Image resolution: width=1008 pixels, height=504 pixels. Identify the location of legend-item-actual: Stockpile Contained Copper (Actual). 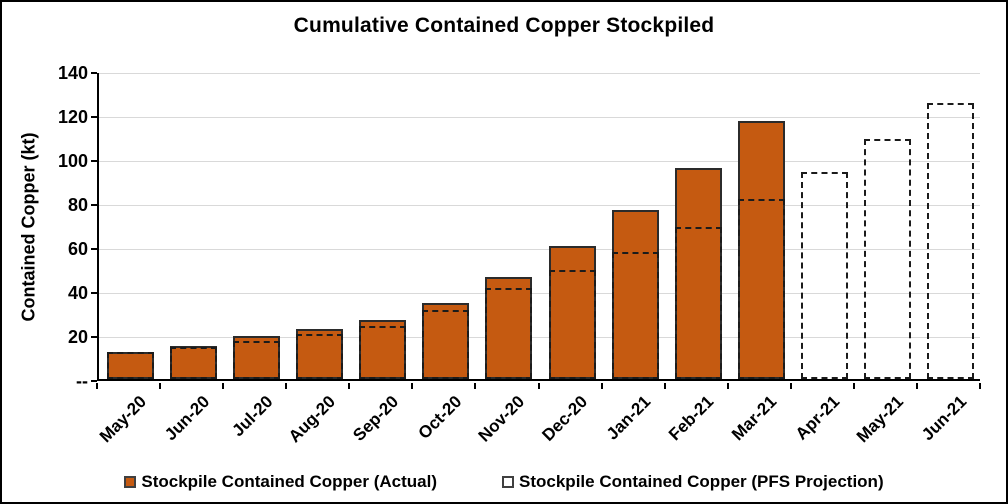
(280, 482).